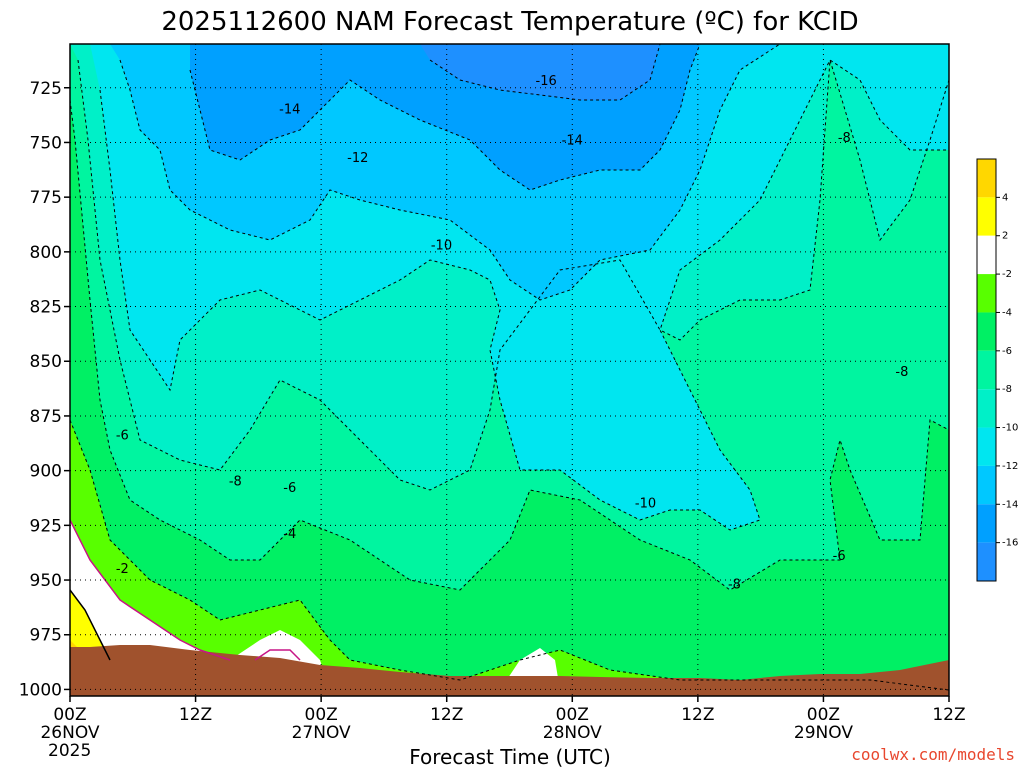  I want to click on colorbar-frame, so click(986, 370).